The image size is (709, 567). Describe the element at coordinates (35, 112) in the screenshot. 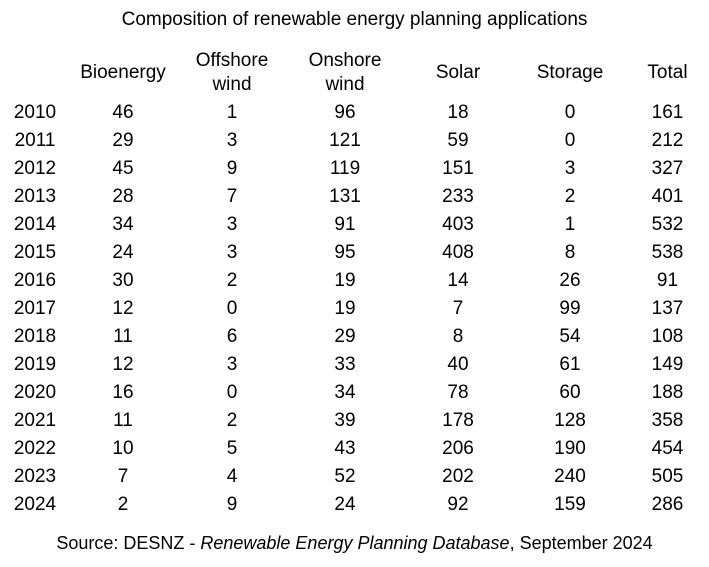

I see `year-cell: 2010` at that location.